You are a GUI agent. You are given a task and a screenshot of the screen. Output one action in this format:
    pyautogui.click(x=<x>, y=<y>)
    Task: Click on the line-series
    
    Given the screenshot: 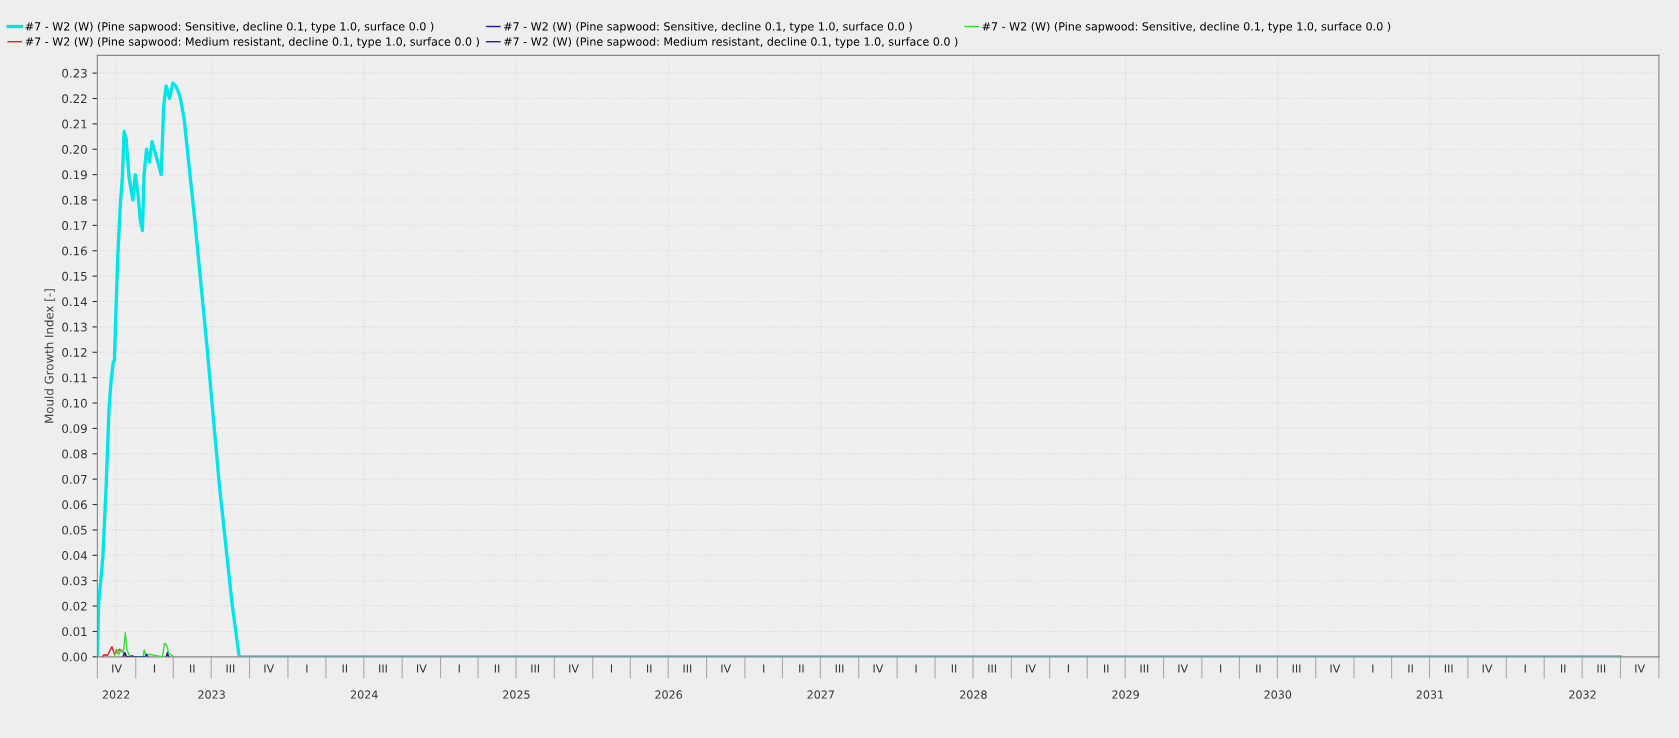 What is the action you would take?
    pyautogui.click(x=144, y=644)
    